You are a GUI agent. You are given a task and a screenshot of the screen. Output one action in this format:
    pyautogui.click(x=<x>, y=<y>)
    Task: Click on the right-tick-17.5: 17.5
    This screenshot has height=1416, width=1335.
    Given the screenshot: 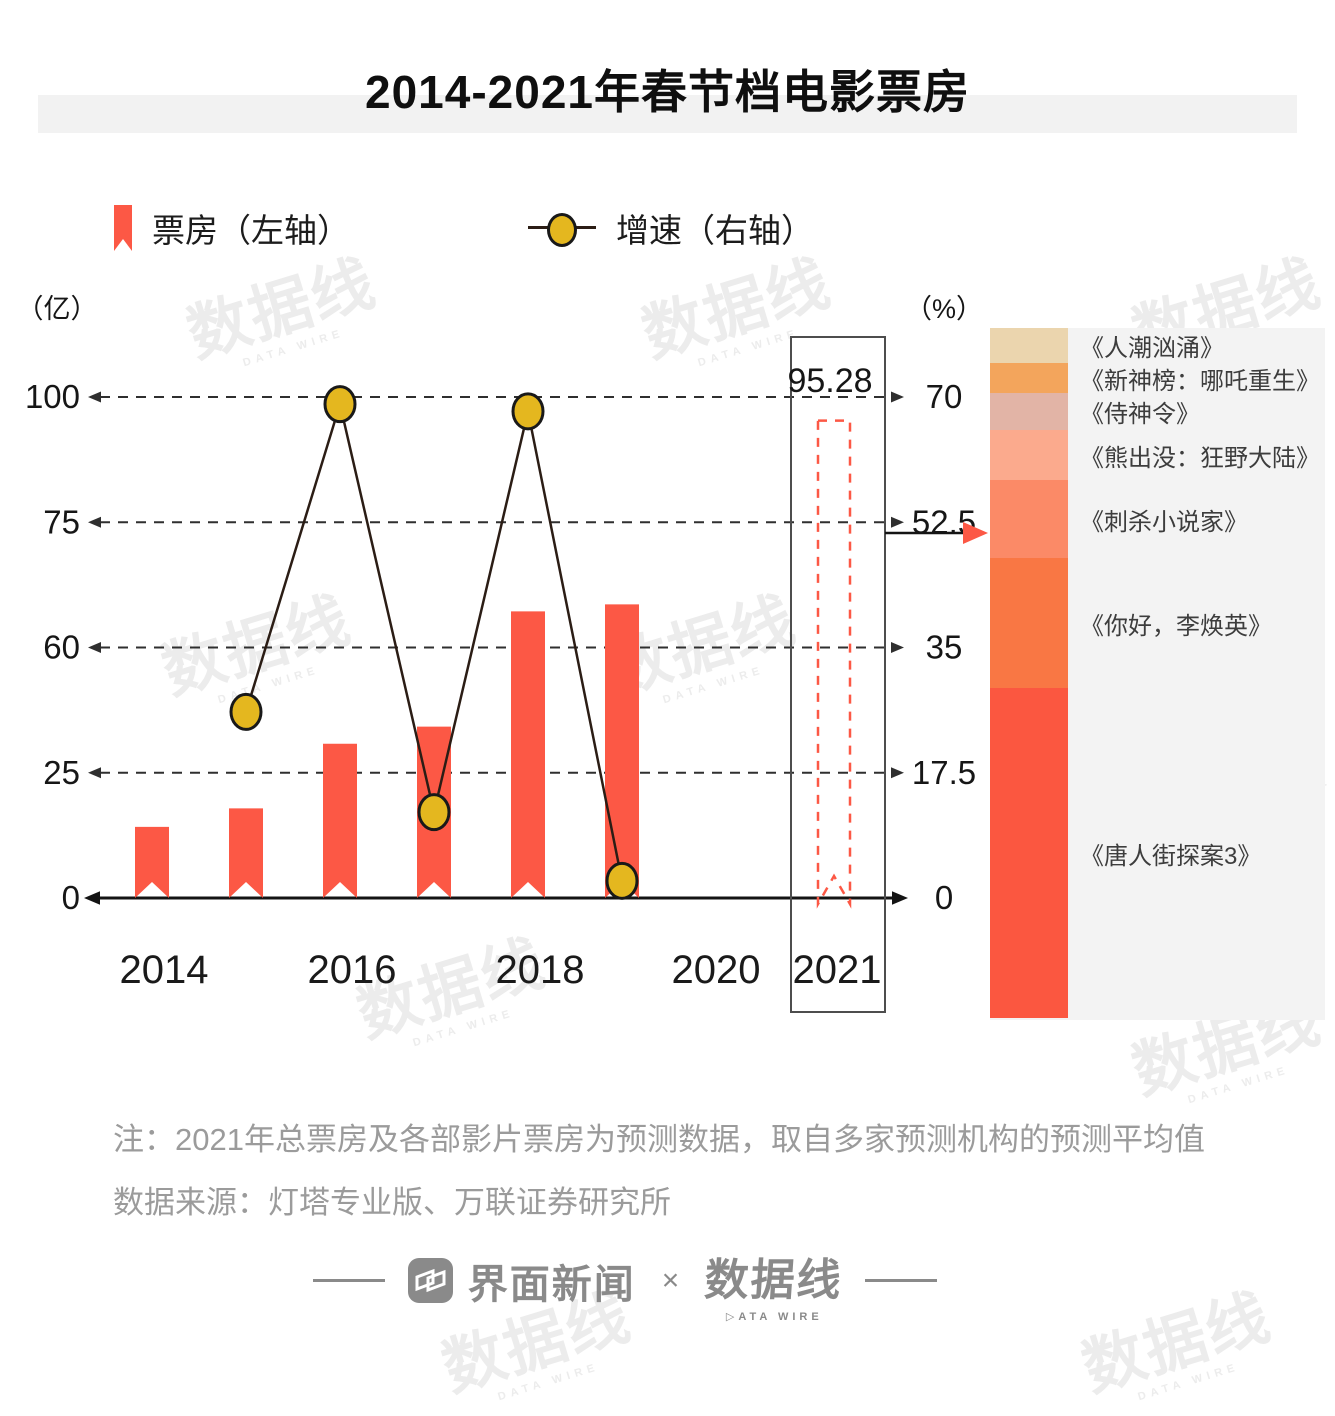 What is the action you would take?
    pyautogui.click(x=944, y=772)
    